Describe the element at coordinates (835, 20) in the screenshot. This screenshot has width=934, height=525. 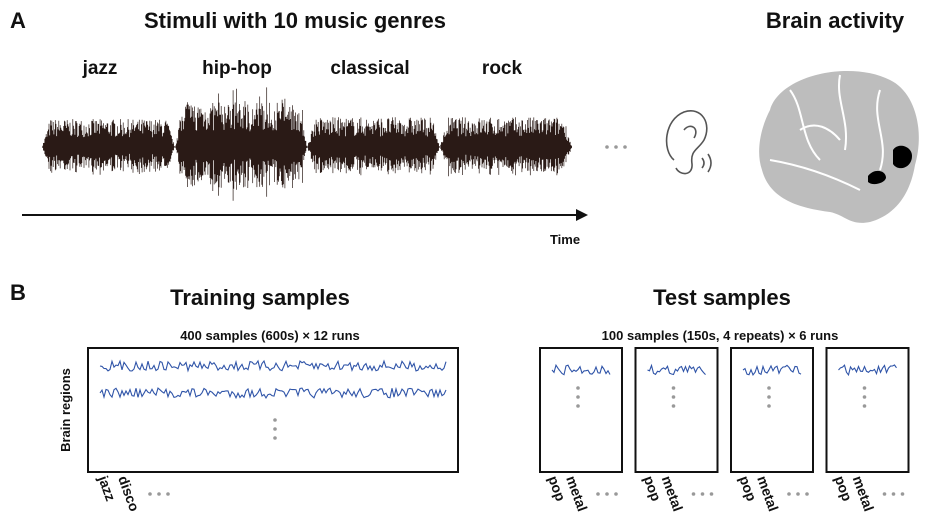
I see `brain-title: Brain activity` at that location.